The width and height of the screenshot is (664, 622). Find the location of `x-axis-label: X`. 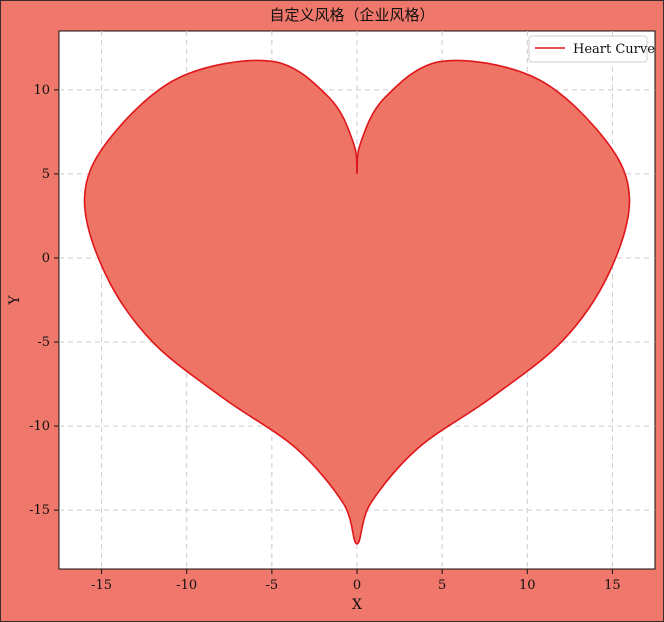

x-axis-label: X is located at coordinates (357, 605).